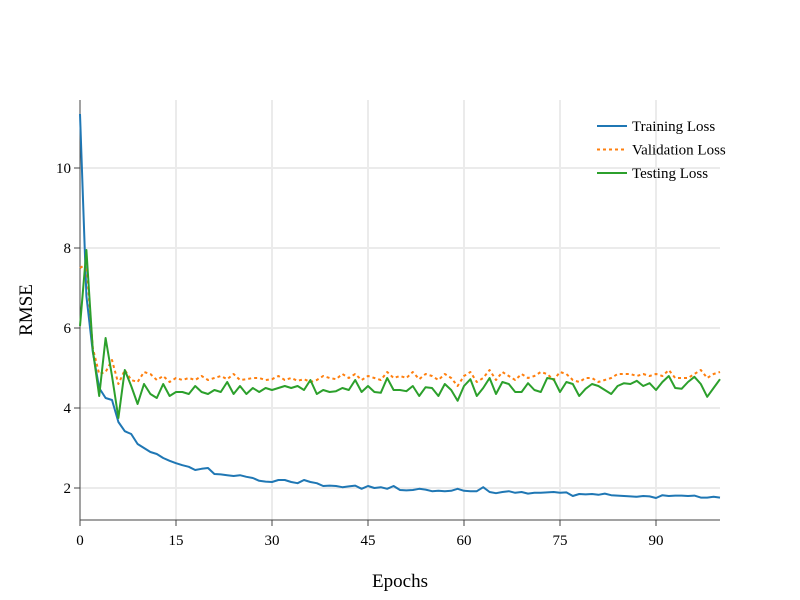 This screenshot has width=800, height=600. I want to click on y-tick-label: 4, so click(68, 409).